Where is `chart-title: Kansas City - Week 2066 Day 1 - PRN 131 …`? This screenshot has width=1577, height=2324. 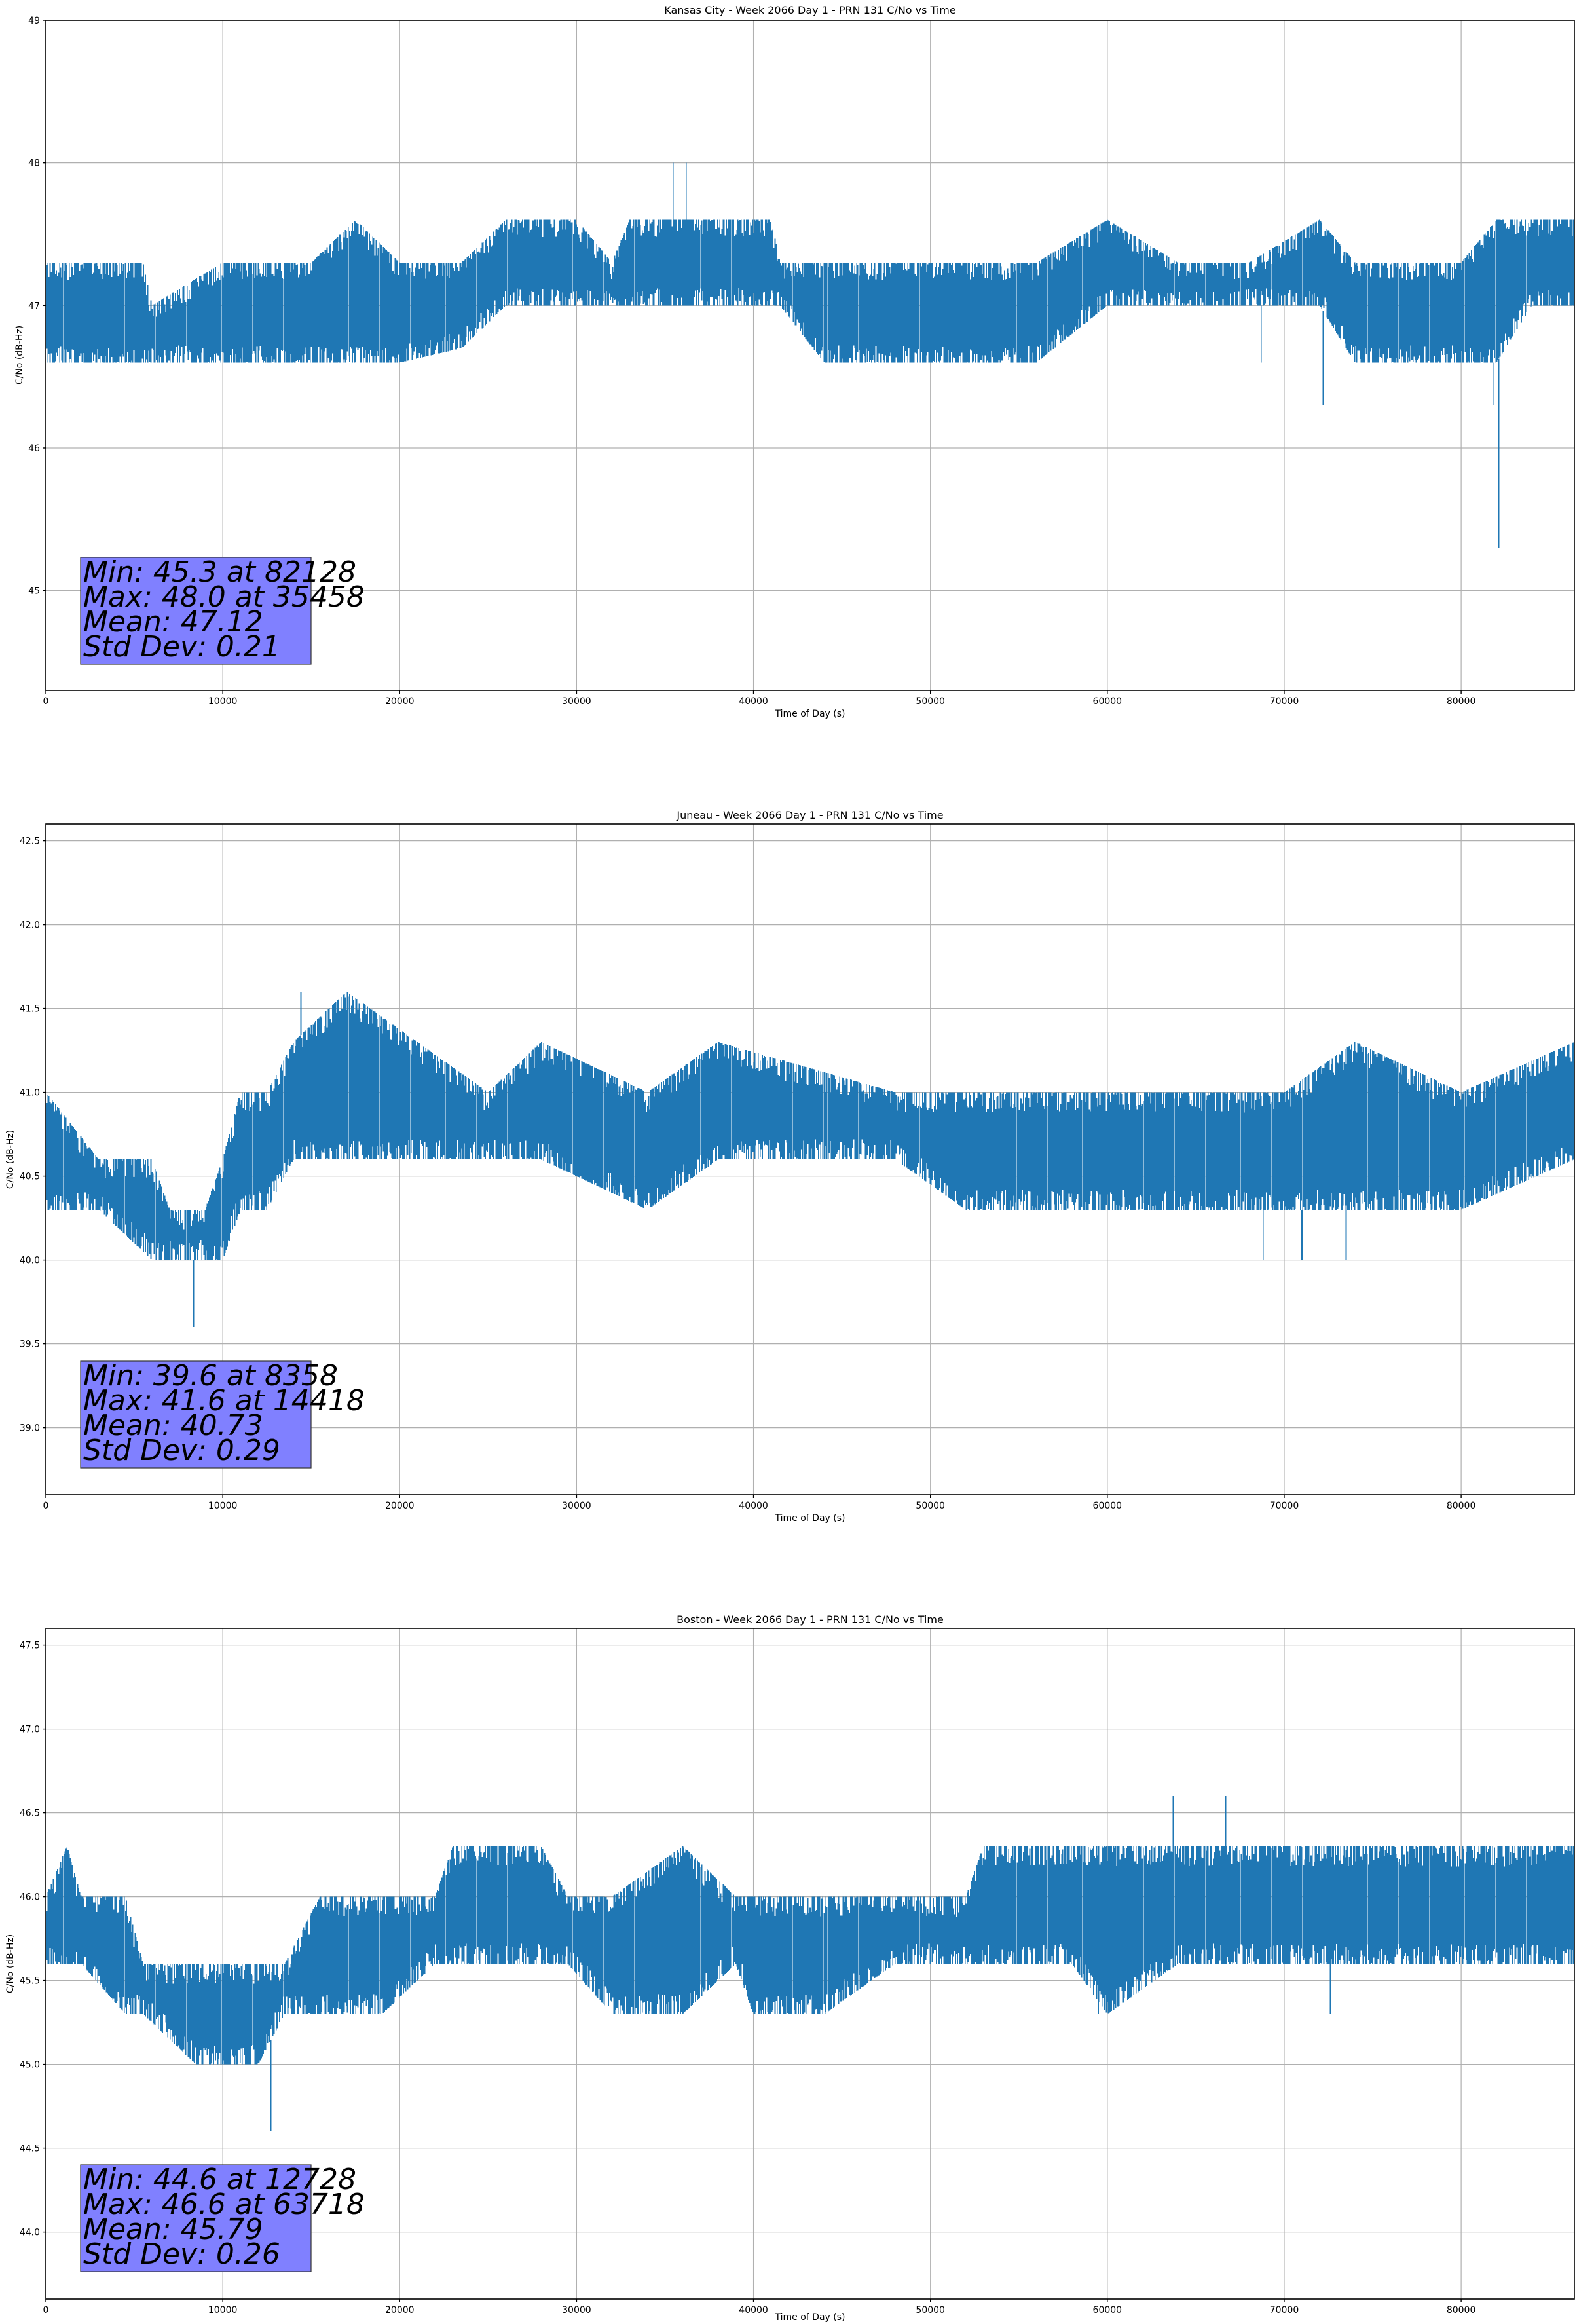
chart-title: Kansas City - Week 2066 Day 1 - PRN 131 … is located at coordinates (809, 10).